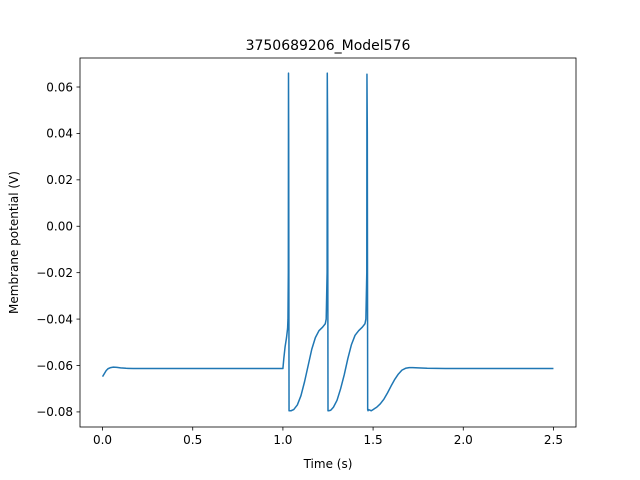  Describe the element at coordinates (14, 242) in the screenshot. I see `y-axis-label: Membrane potential (V)` at that location.